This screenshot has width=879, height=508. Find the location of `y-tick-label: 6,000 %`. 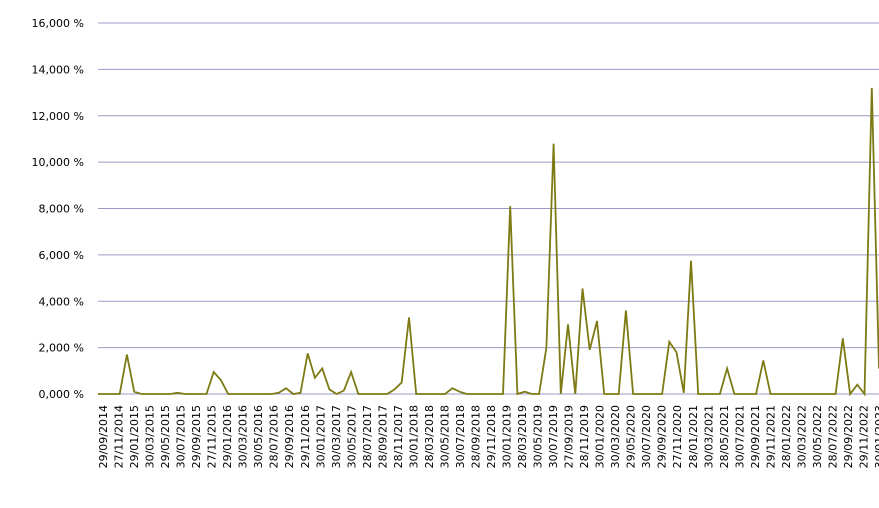

y-tick-label: 6,000 % is located at coordinates (61, 255).